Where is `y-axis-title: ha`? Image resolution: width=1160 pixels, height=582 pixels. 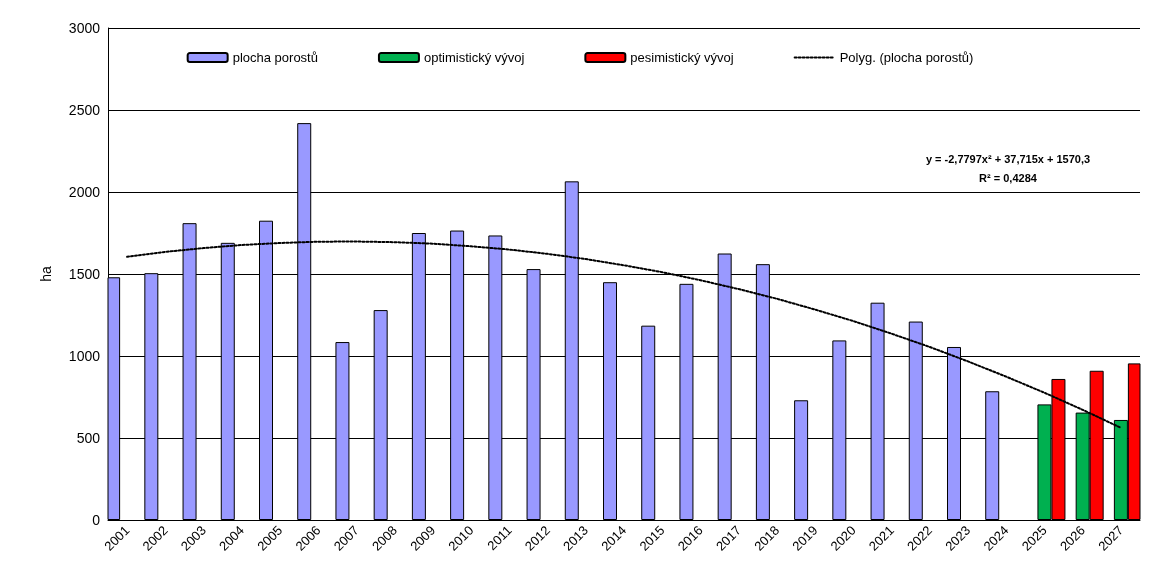
y-axis-title: ha is located at coordinates (46, 274).